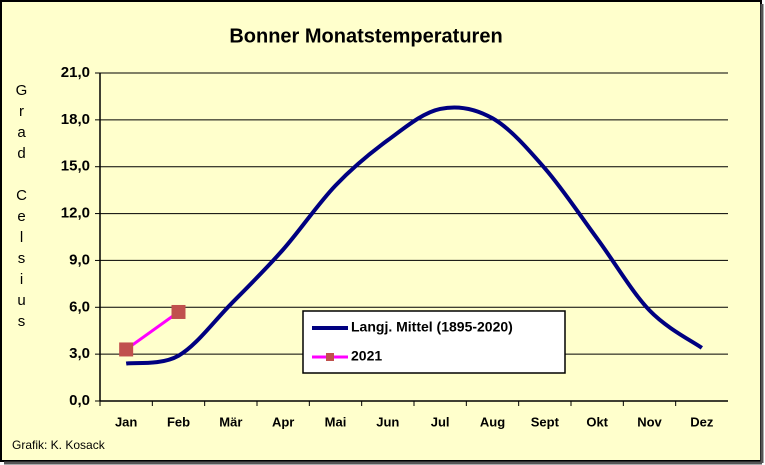  Describe the element at coordinates (440, 421) in the screenshot. I see `x-tick-label: Jul` at that location.